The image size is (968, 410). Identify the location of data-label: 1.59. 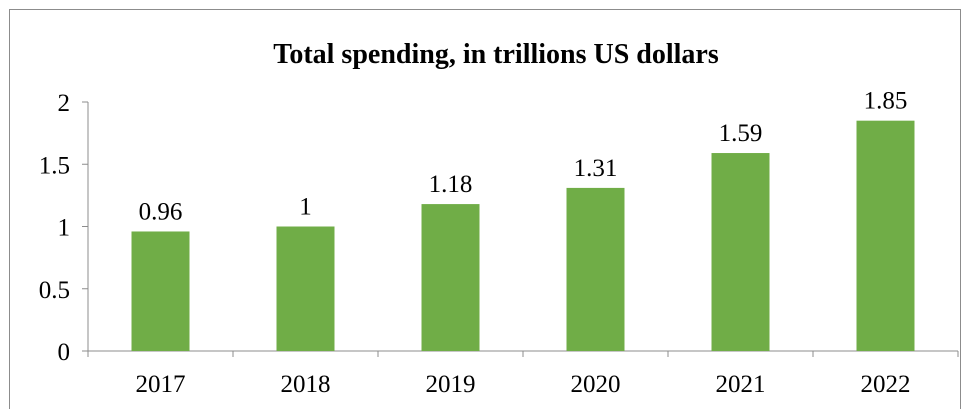
(741, 133).